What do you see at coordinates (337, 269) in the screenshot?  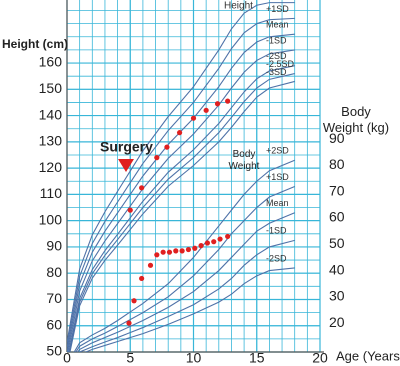 I see `y2-tick-label: 40` at bounding box center [337, 269].